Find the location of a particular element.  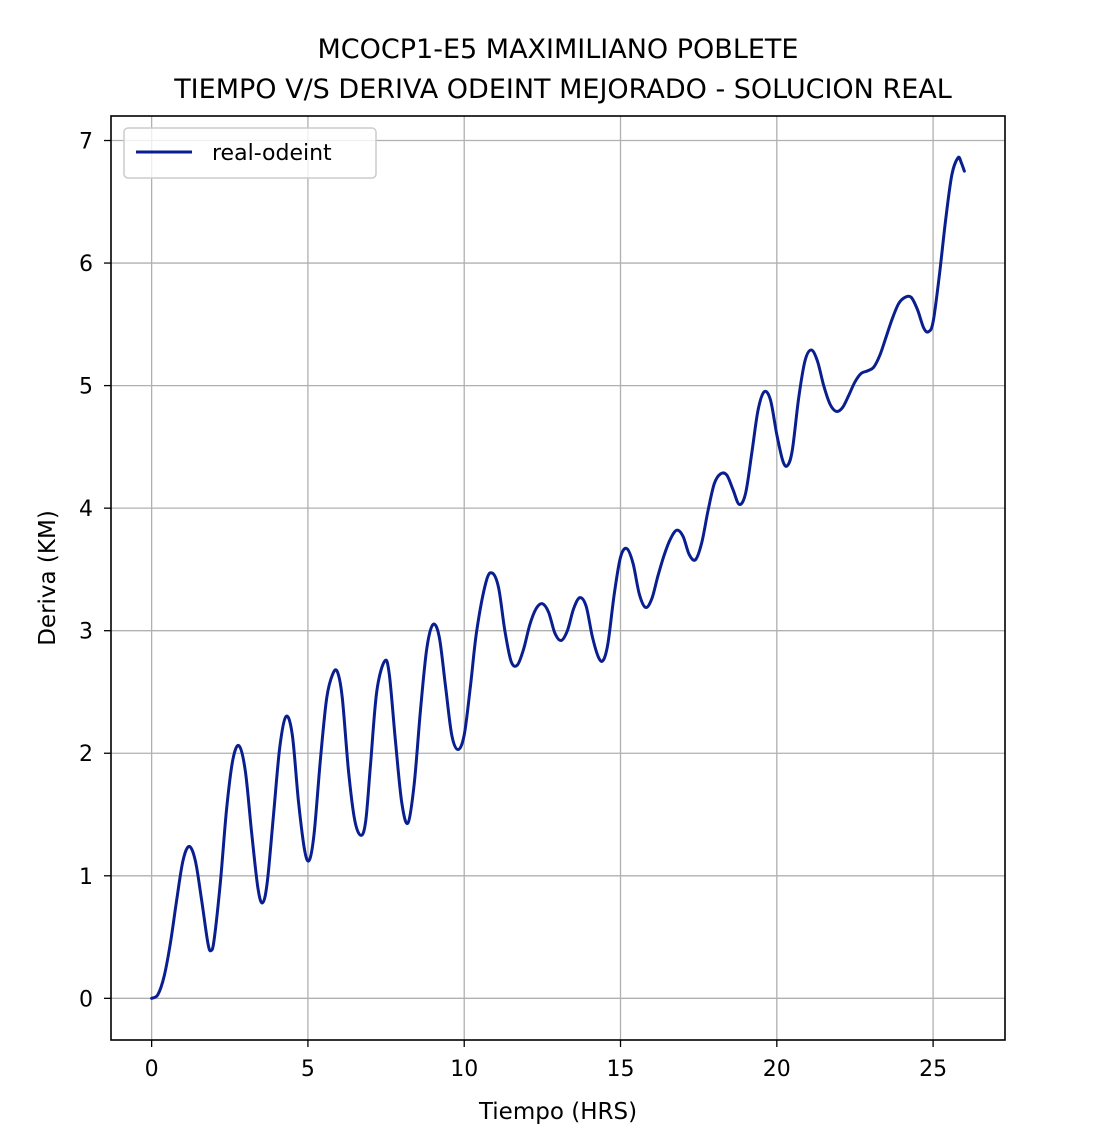

x-tick-label: 0 is located at coordinates (152, 1069).